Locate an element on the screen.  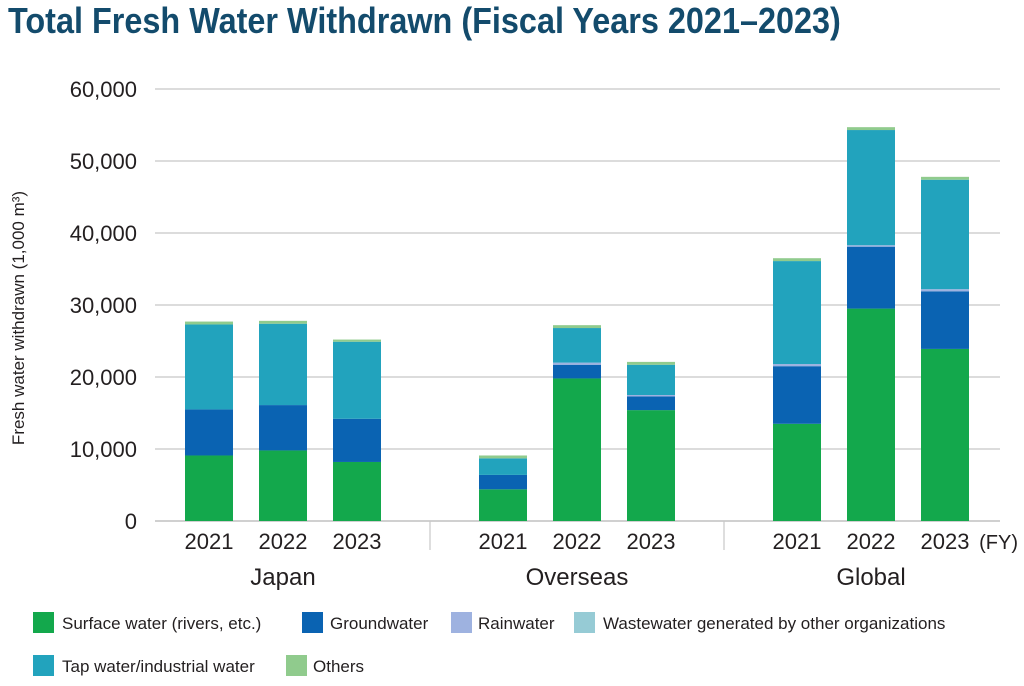
legend-item-groundwater: Groundwater is located at coordinates (365, 622).